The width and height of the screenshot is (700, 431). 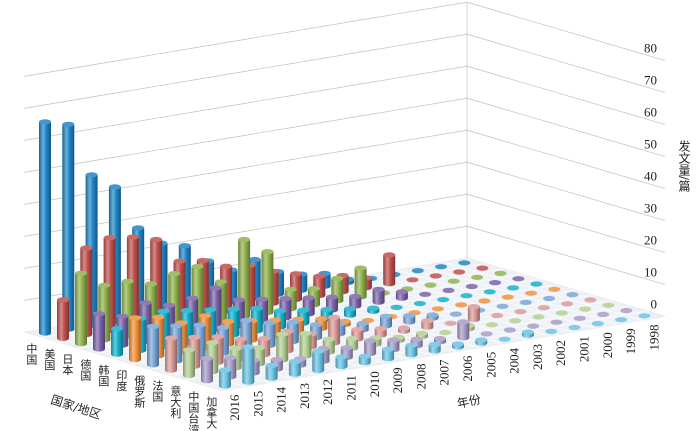 What do you see at coordinates (531, 293) in the screenshot?
I see `bar-印度-1999` at bounding box center [531, 293].